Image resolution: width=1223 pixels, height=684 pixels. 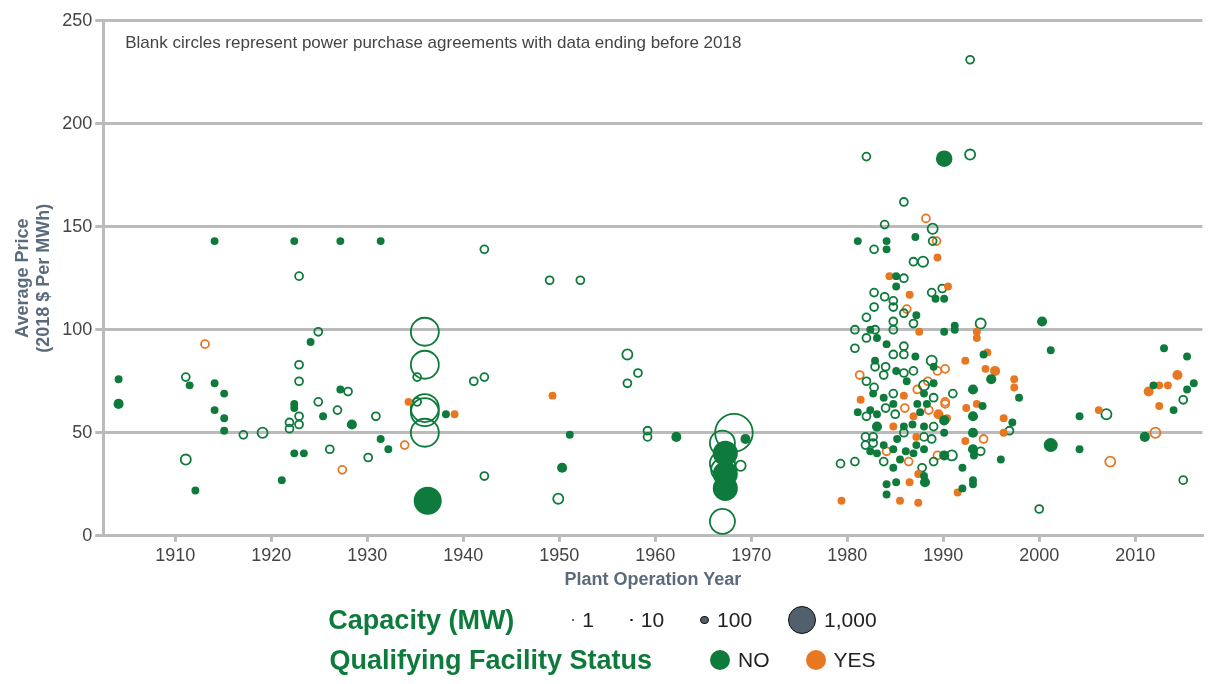 What do you see at coordinates (653, 579) in the screenshot?
I see `x-axis-title: Plant Operation Year` at bounding box center [653, 579].